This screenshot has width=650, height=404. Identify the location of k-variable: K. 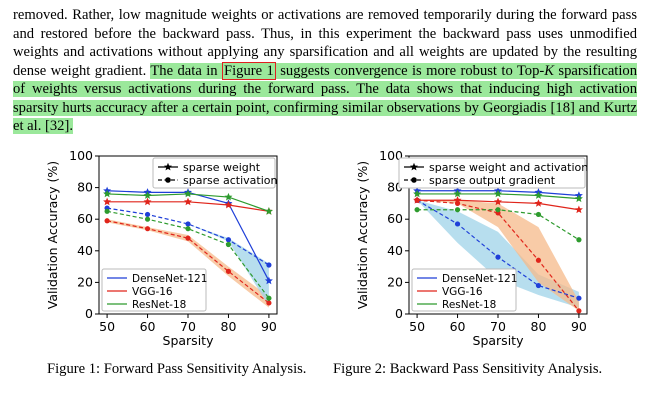
(549, 70).